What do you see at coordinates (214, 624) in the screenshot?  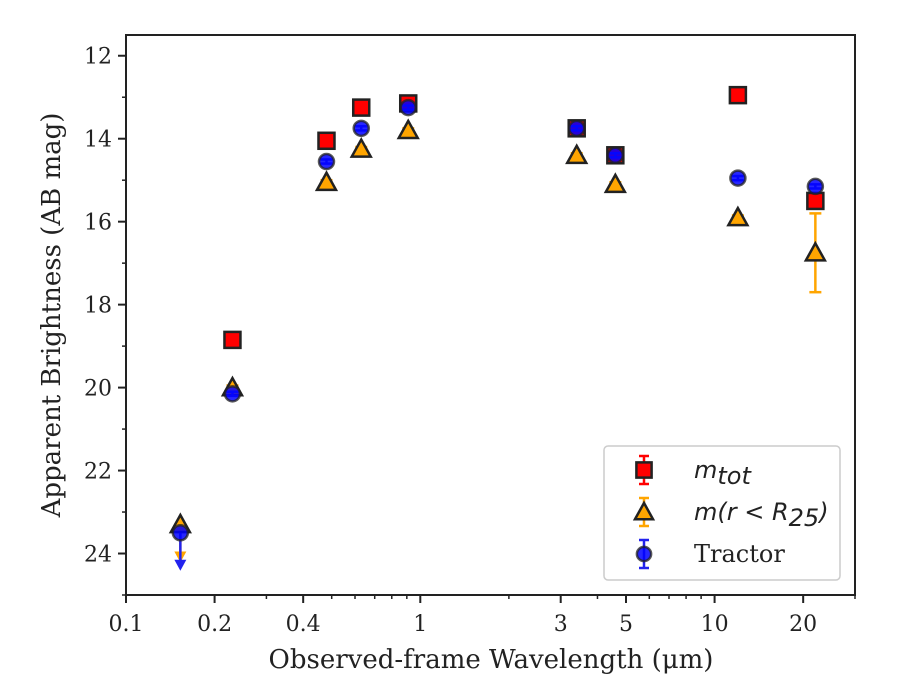 I see `x-tick-label: 0.2` at bounding box center [214, 624].